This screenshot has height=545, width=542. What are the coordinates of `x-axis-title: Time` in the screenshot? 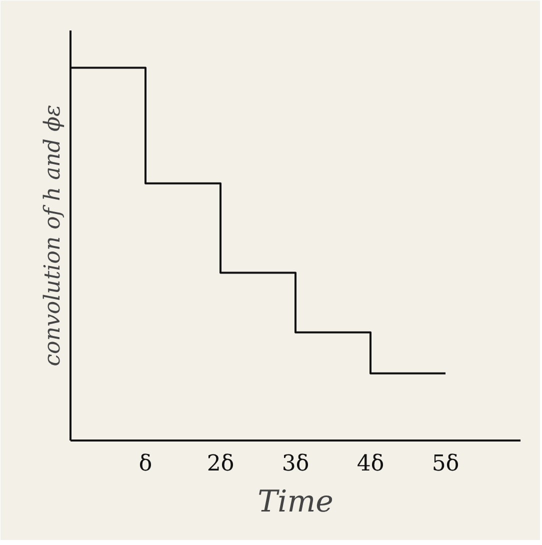 It's located at (296, 502).